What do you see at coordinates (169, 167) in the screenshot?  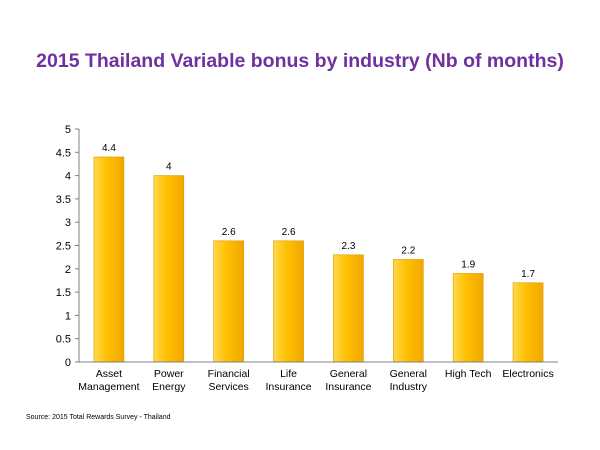 I see `data-label: 4` at bounding box center [169, 167].